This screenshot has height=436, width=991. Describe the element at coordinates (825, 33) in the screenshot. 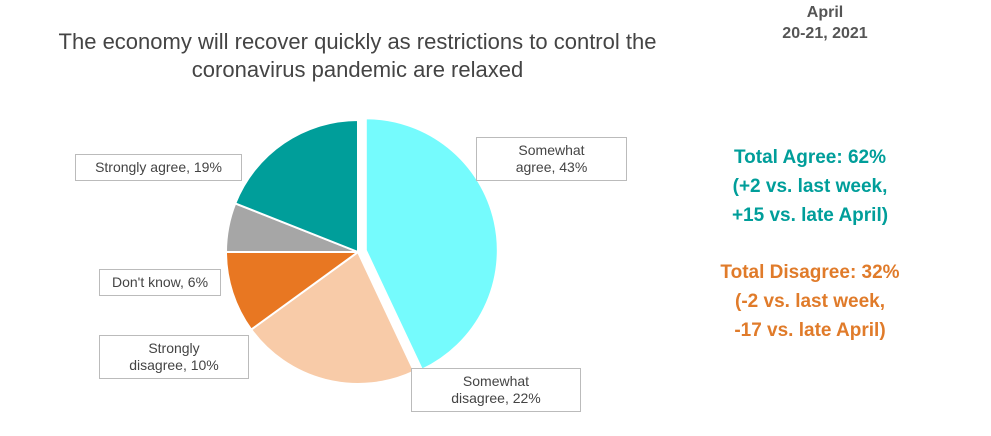

I see `date-line: 20-21, 2021` at that location.